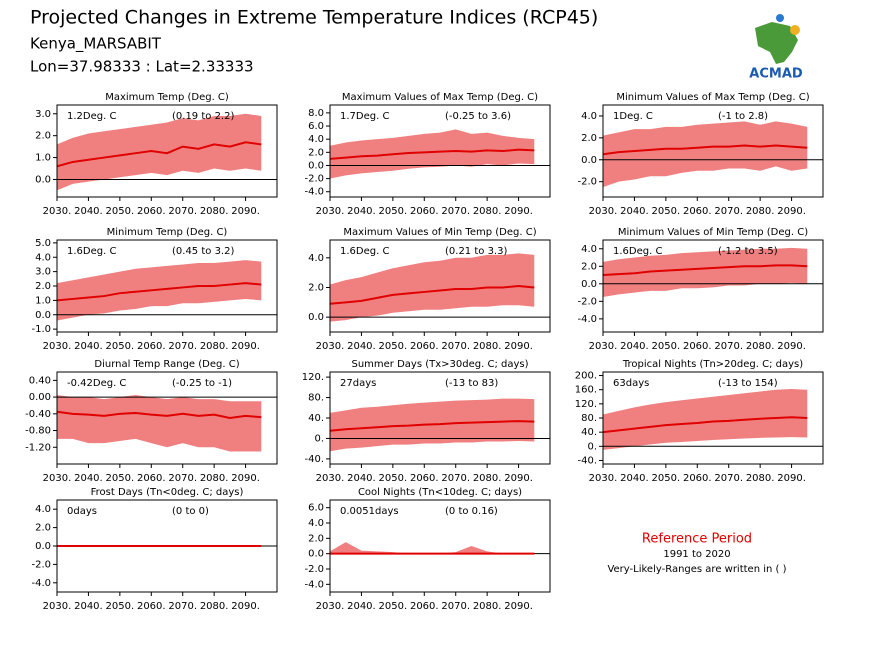  I want to click on y-tick-label: -0.80, so click(38, 431).